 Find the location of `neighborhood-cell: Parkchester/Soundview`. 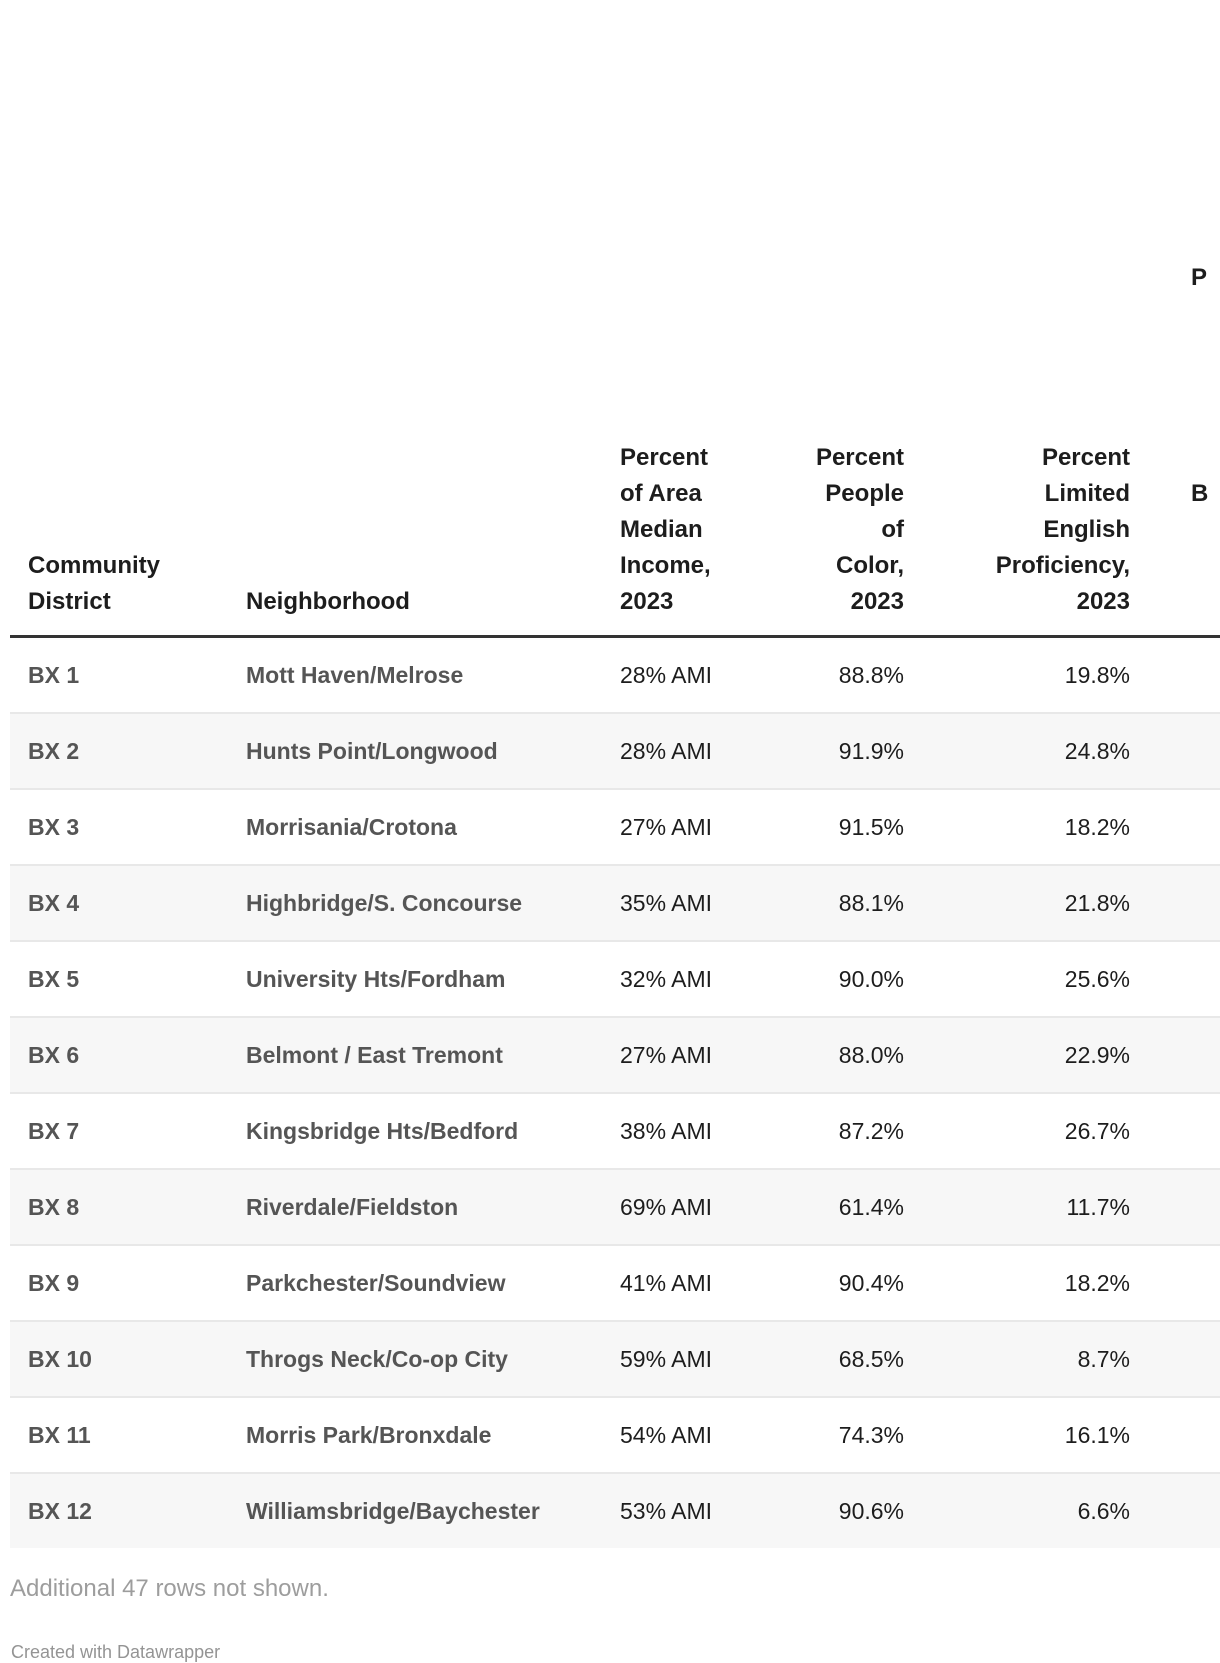

neighborhood-cell: Parkchester/Soundview is located at coordinates (376, 1282).